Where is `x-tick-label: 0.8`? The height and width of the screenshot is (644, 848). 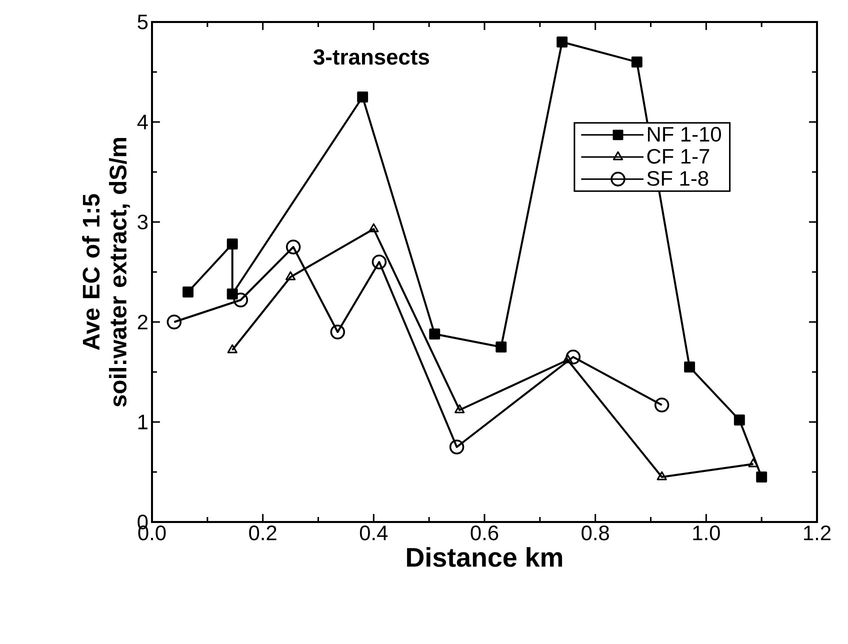 x-tick-label: 0.8 is located at coordinates (595, 533).